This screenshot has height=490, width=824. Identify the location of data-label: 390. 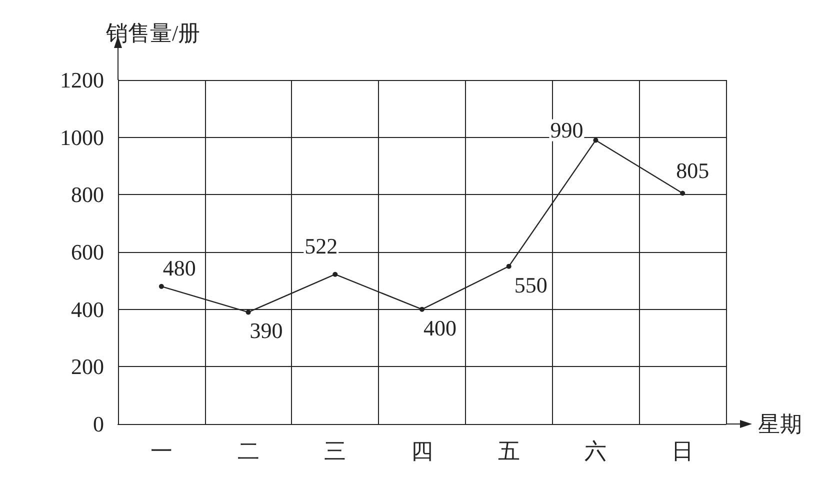
(266, 331).